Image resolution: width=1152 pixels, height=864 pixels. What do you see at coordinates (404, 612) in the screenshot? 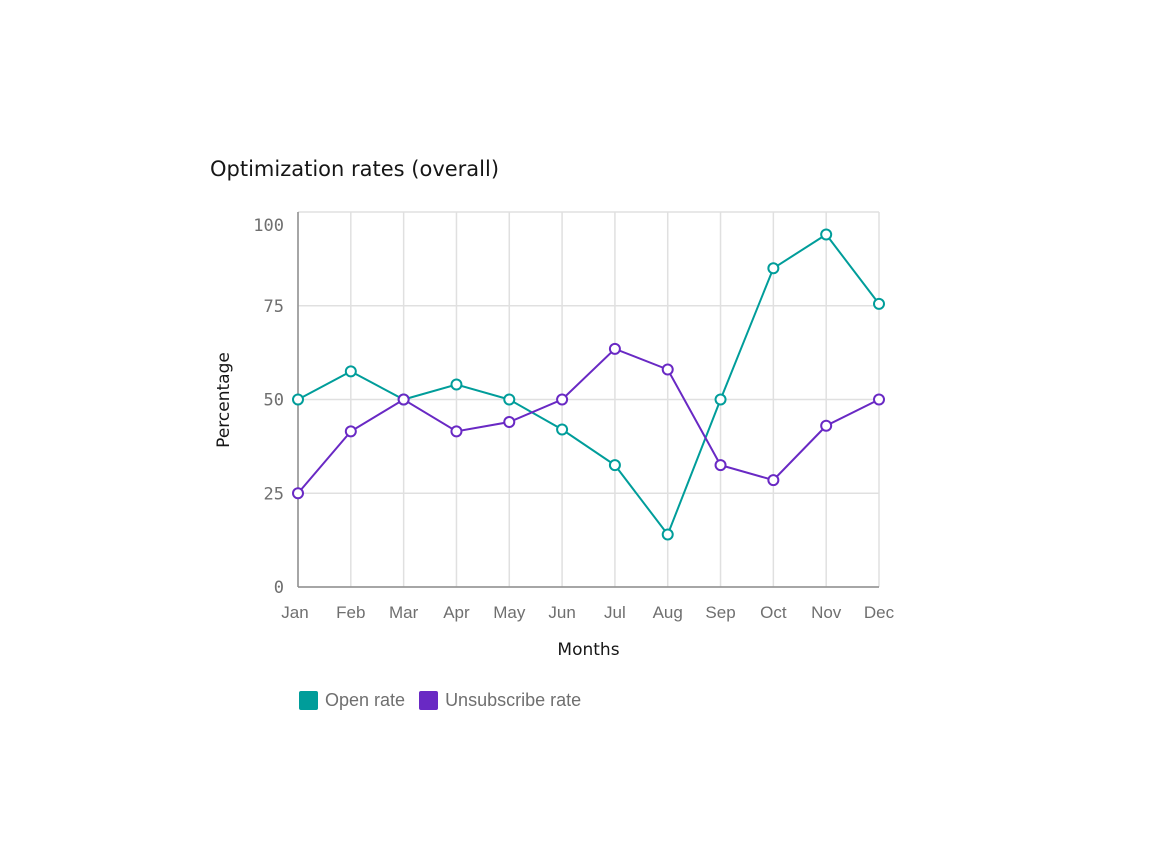
I see `x-tick-label: Mar` at bounding box center [404, 612].